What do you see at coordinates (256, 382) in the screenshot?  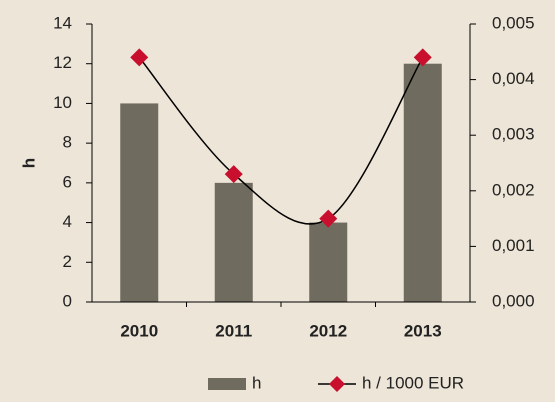 I see `legend-label: h` at bounding box center [256, 382].